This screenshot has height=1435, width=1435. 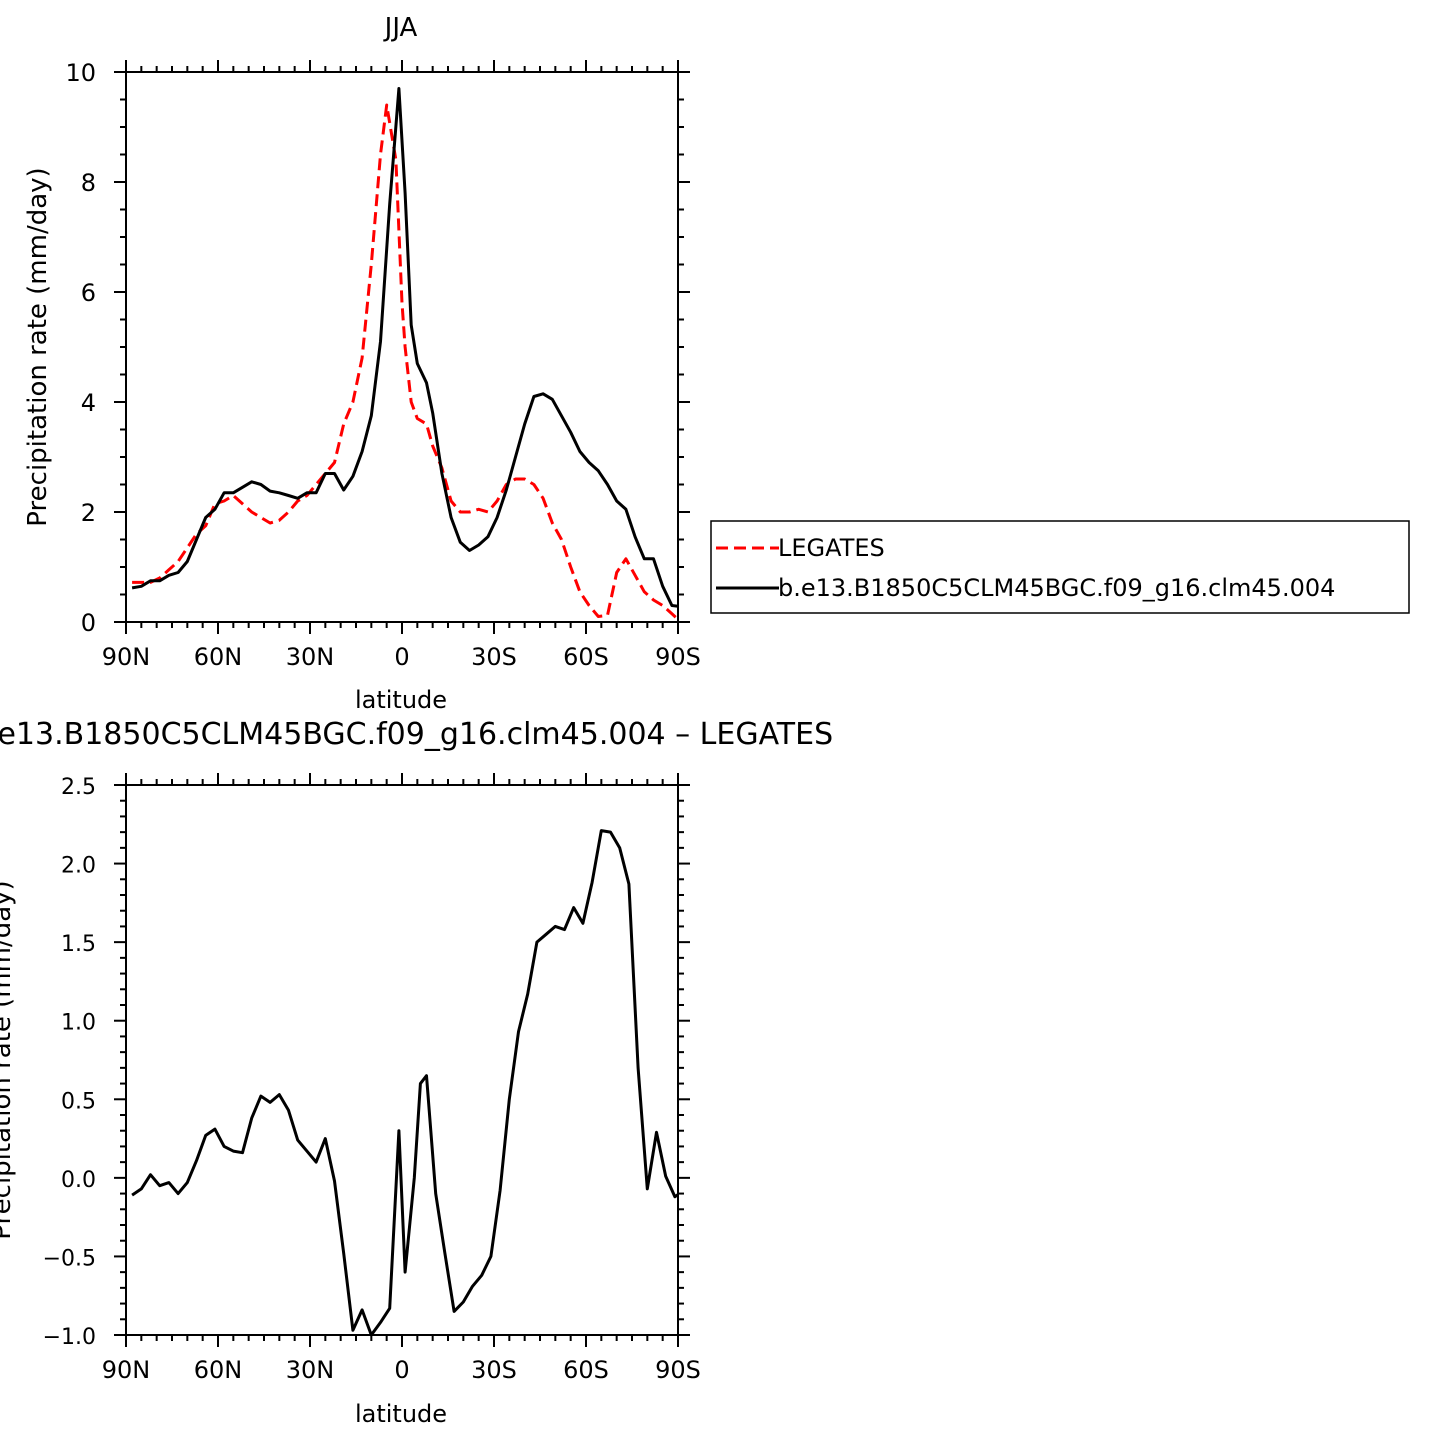 I want to click on y-tick-label: 1.0, so click(x=78, y=1023).